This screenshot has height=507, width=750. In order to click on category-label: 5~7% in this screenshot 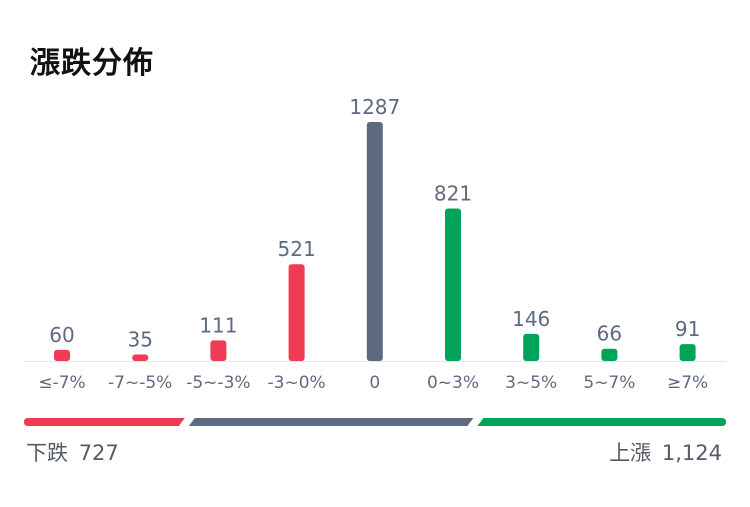, I will do `click(609, 383)`.